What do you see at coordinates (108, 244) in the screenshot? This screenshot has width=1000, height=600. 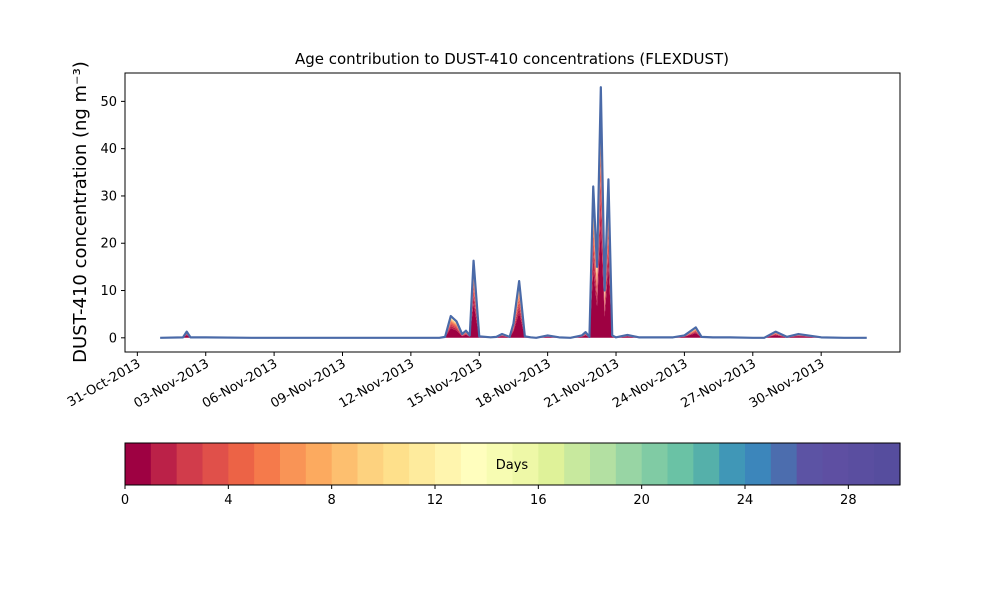 I see `y-tick-label-20: 20` at bounding box center [108, 244].